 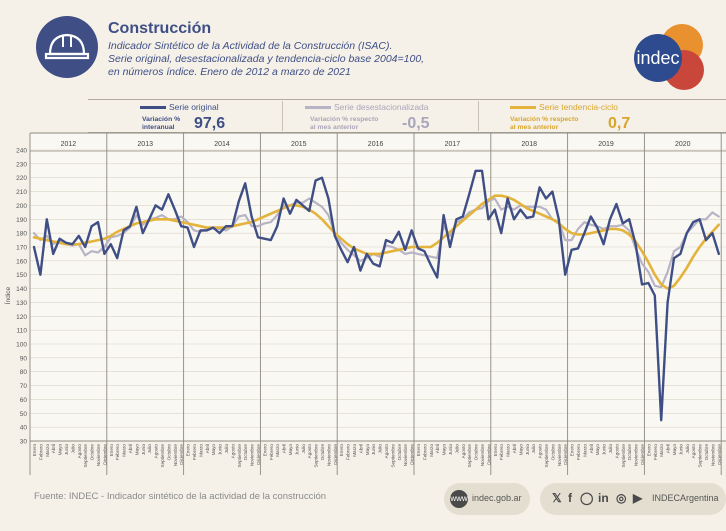 I want to click on legend-label-seasonal: Serie desestacionalizada, so click(x=381, y=107).